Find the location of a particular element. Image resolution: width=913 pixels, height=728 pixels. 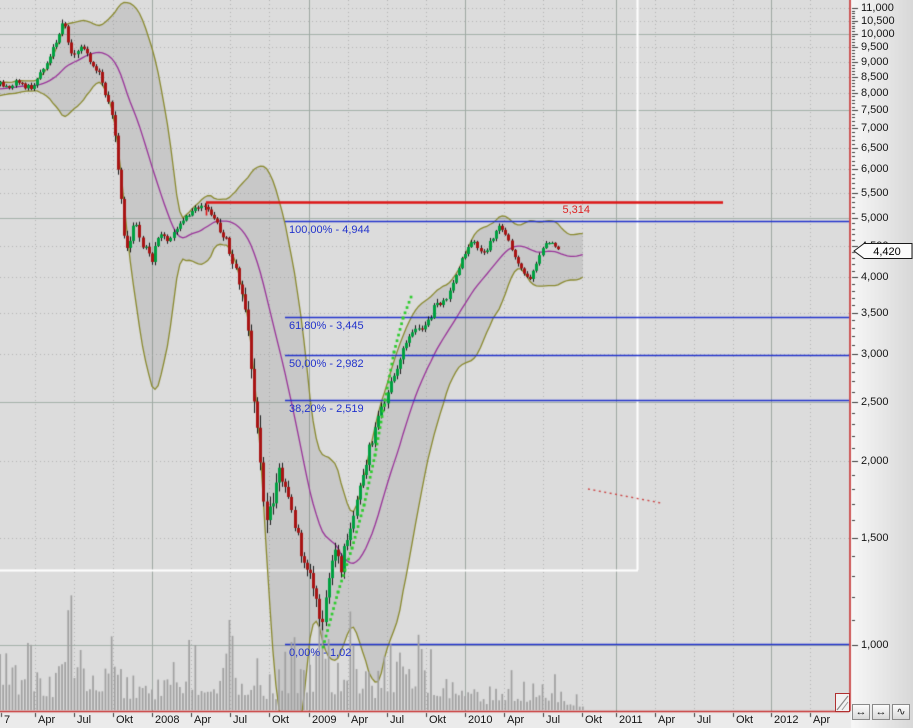

fibonacci-level-label: 100,00% - 4,944 is located at coordinates (329, 229).